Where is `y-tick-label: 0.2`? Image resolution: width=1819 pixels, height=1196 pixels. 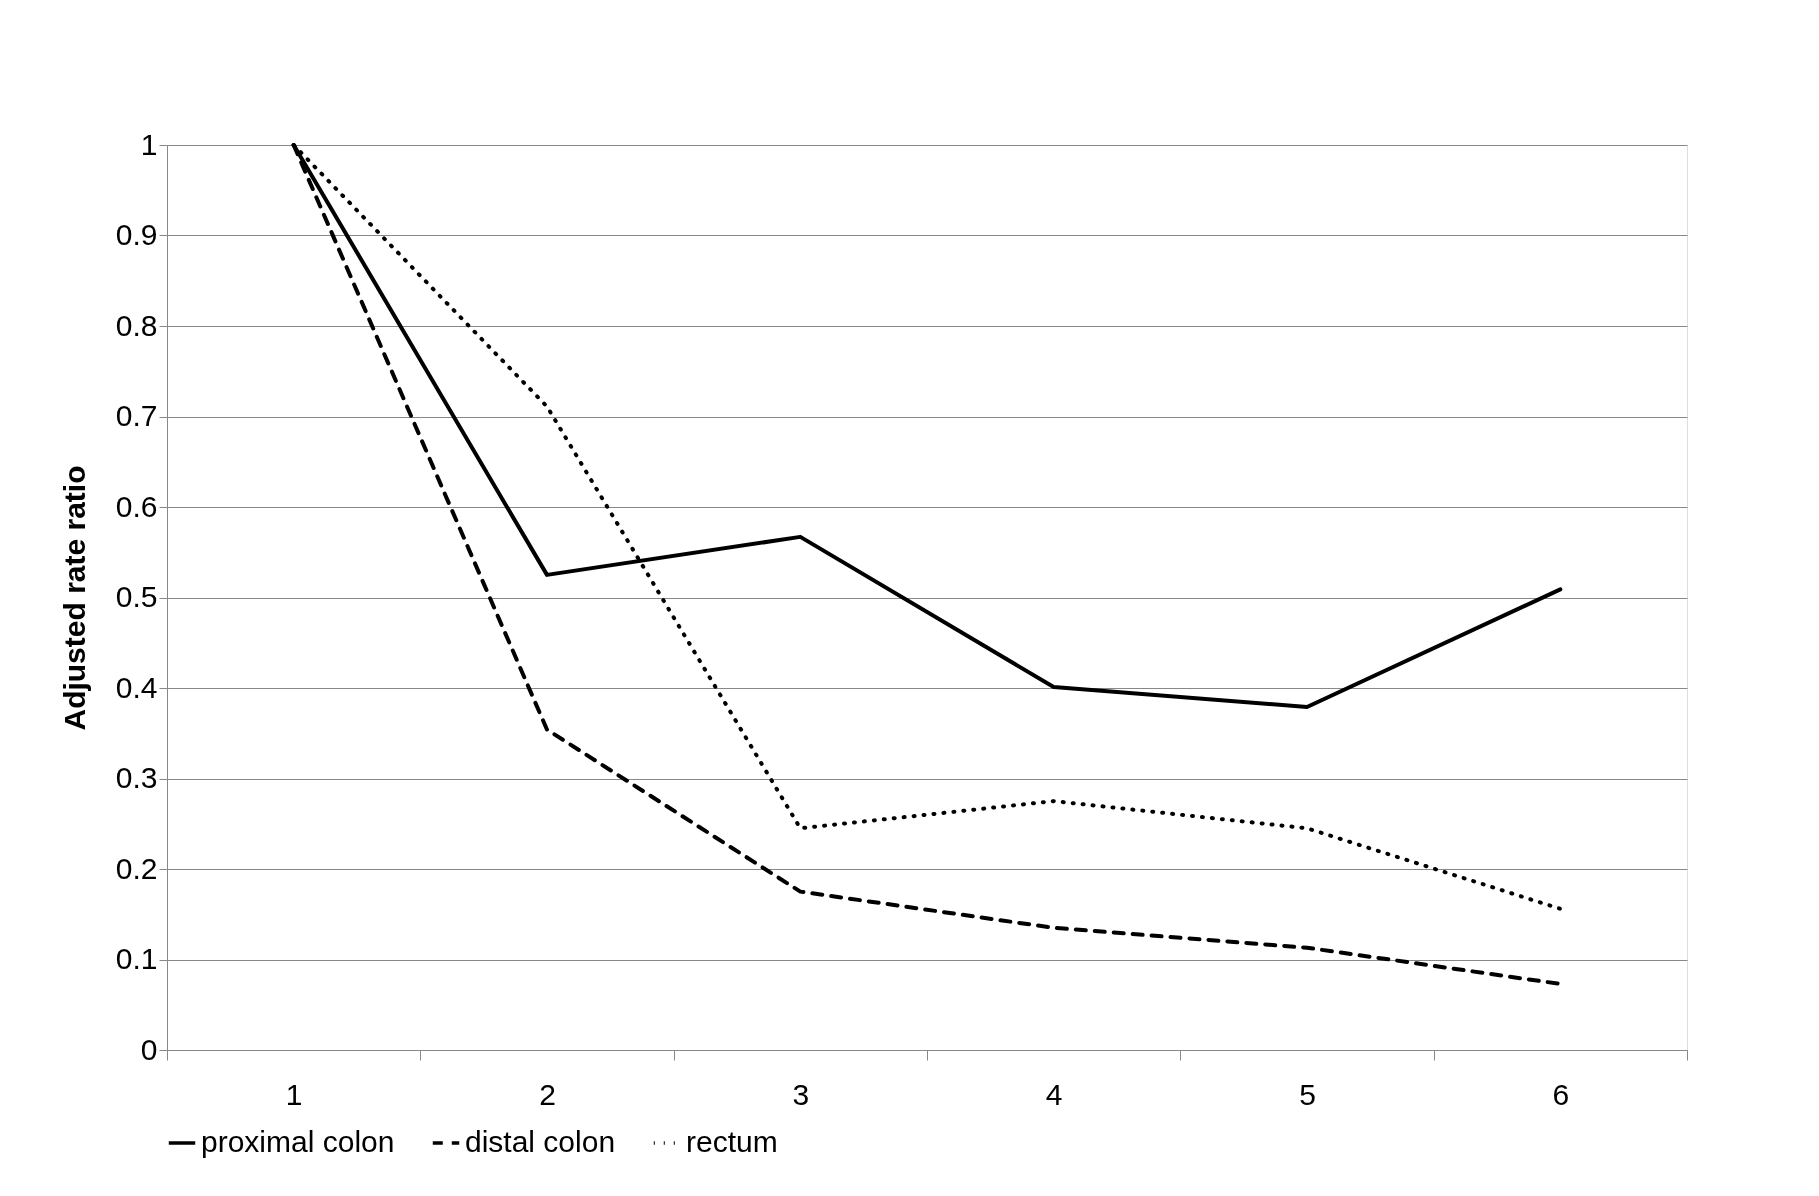 y-tick-label: 0.2 is located at coordinates (136, 868).